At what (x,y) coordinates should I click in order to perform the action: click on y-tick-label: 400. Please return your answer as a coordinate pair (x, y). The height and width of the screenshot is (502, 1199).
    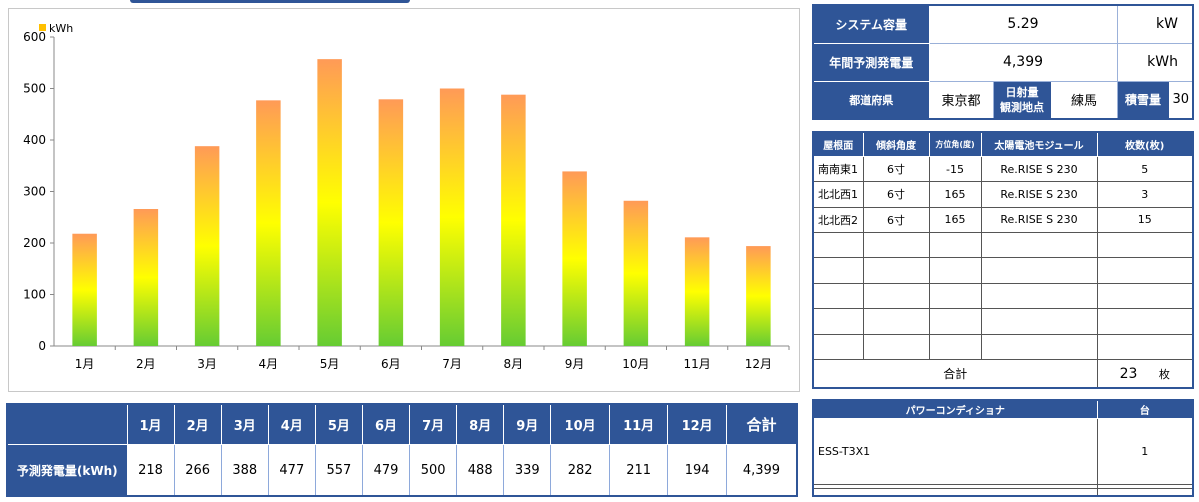
    Looking at the image, I should click on (34, 140).